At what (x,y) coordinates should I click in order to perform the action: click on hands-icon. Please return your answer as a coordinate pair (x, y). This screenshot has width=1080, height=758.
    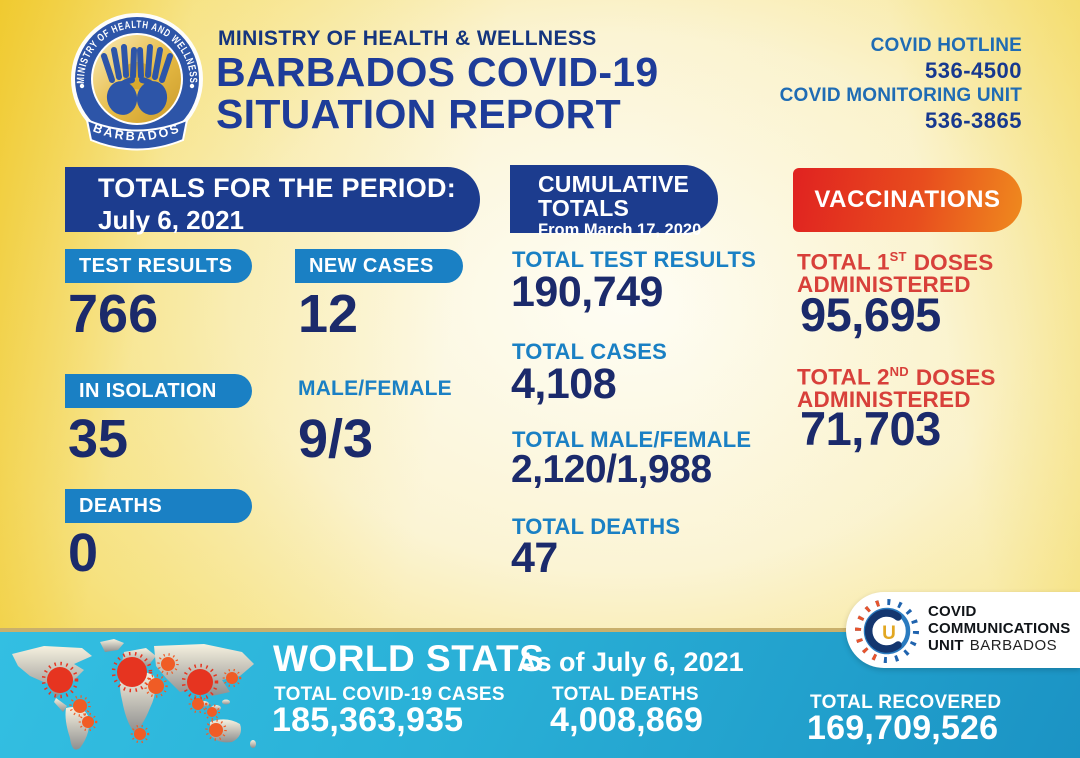
    Looking at the image, I should click on (137, 79).